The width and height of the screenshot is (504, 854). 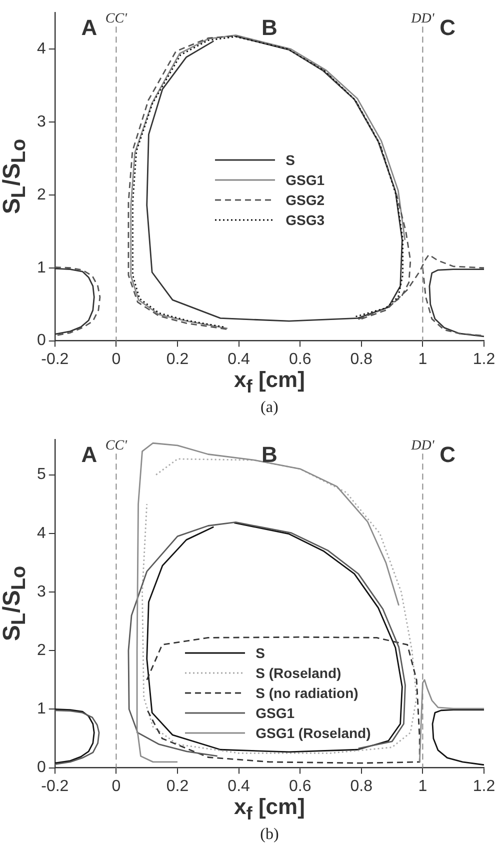 What do you see at coordinates (305, 200) in the screenshot?
I see `legend-label: GSG2` at bounding box center [305, 200].